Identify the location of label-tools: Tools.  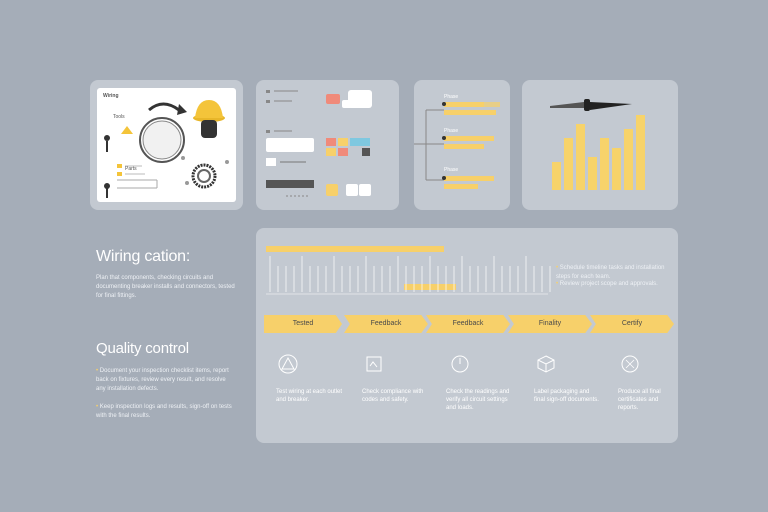
(119, 117).